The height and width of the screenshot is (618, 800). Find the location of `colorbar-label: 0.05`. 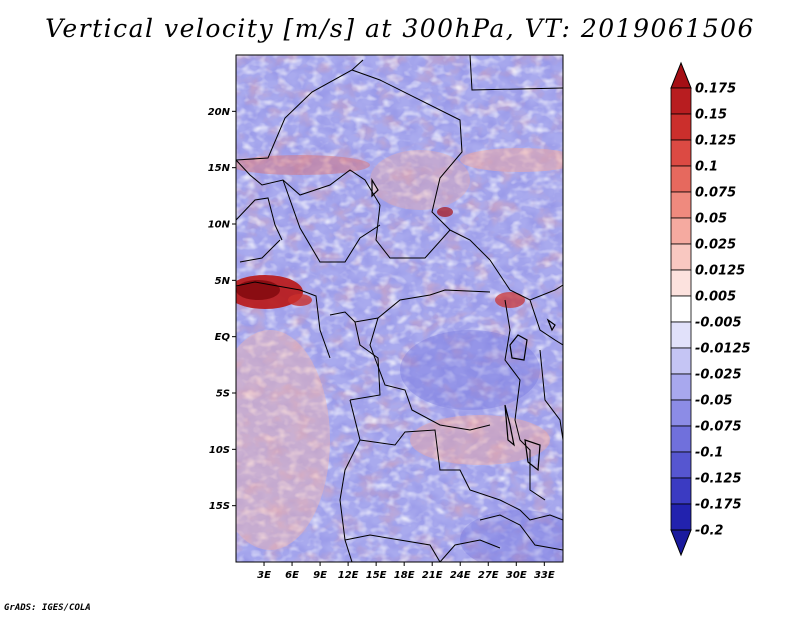

colorbar-label: 0.05 is located at coordinates (711, 219).